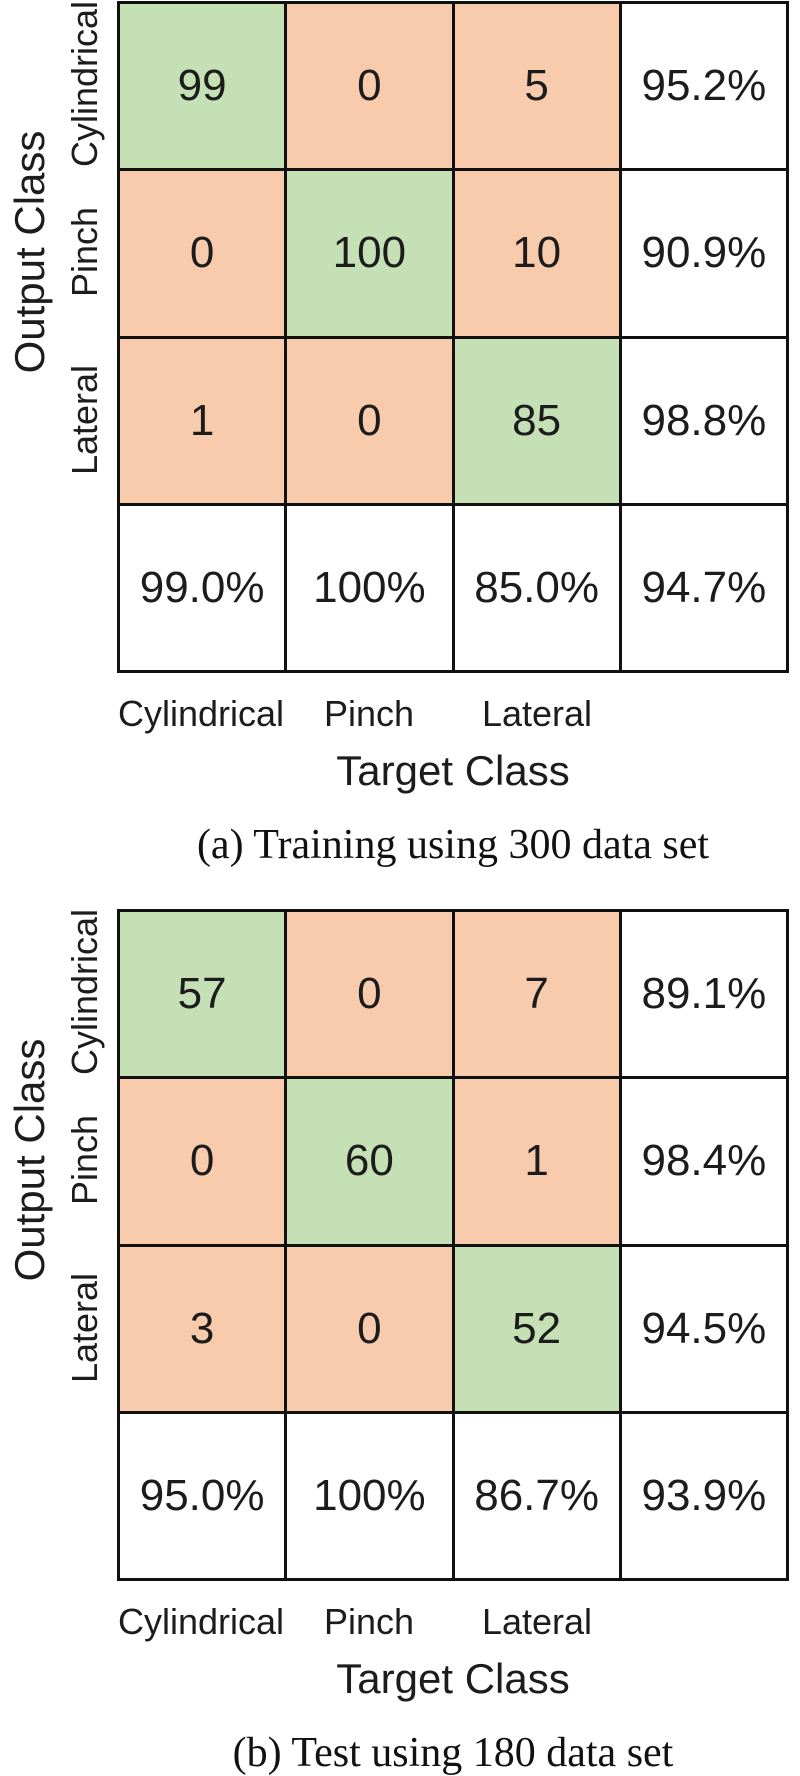  What do you see at coordinates (202, 587) in the screenshot?
I see `matrix-cell-r3-c0: 99.0%` at bounding box center [202, 587].